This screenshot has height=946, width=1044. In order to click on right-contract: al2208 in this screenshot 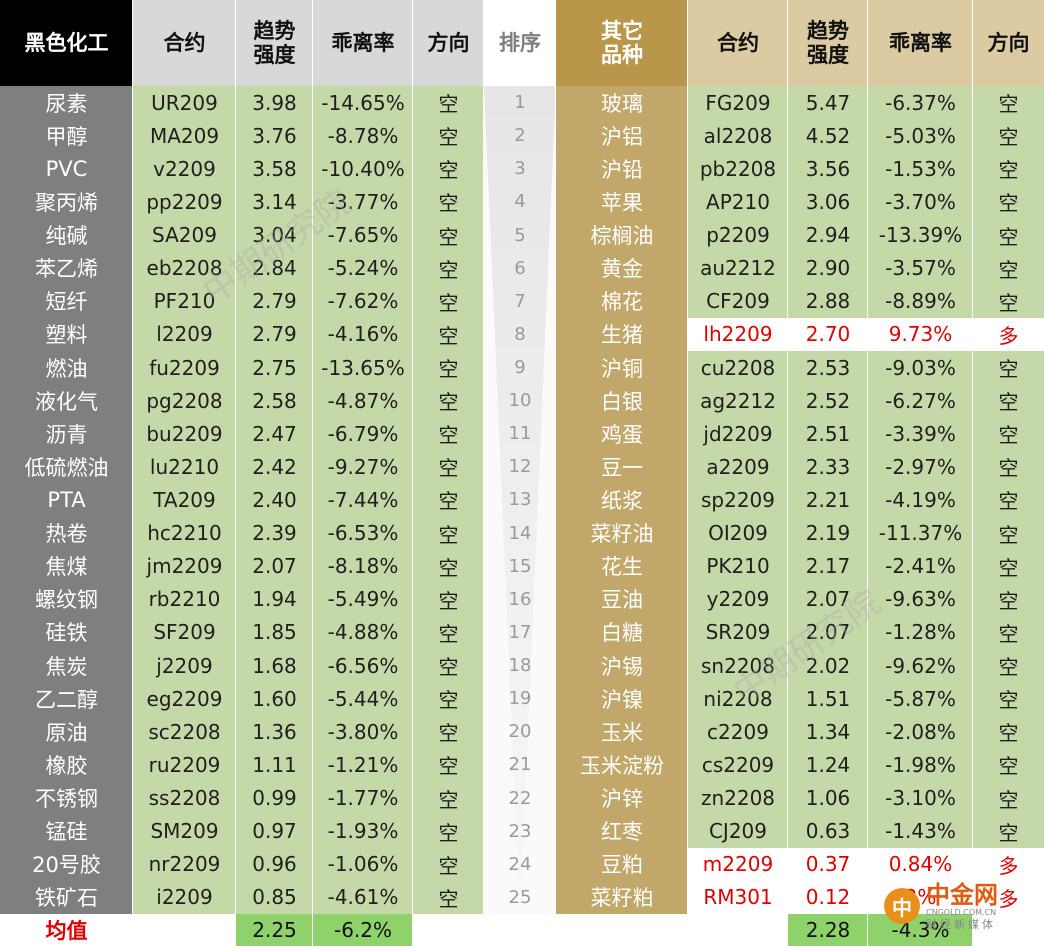, I will do `click(738, 136)`.